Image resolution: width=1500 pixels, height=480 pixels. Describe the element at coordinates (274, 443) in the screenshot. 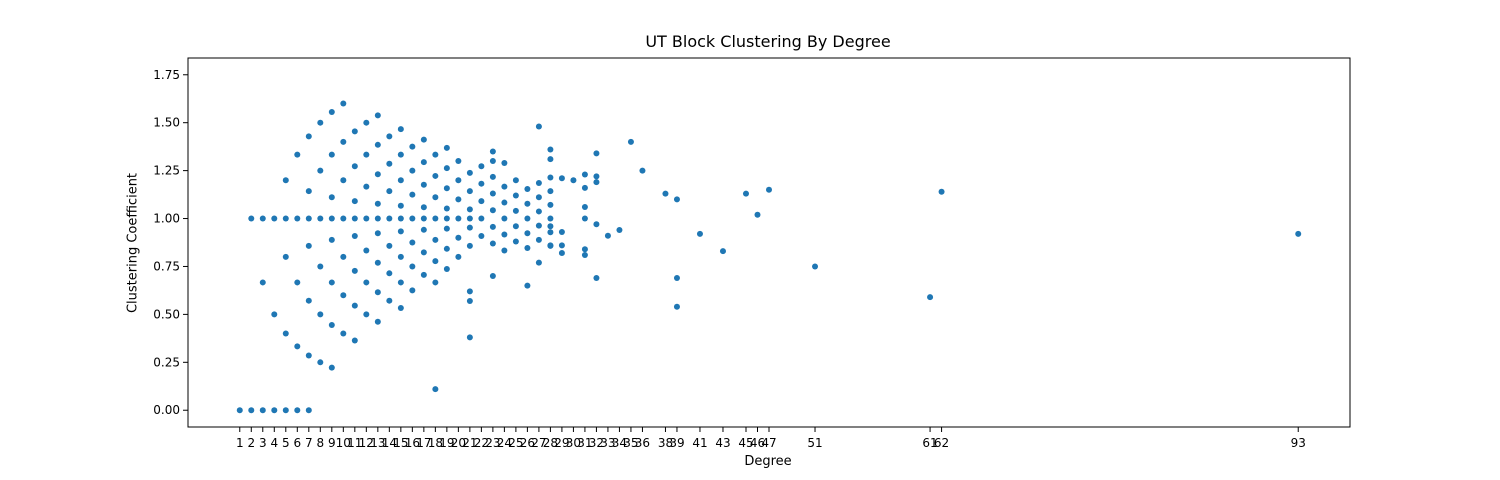

I see `x-tick-label: 4` at that location.